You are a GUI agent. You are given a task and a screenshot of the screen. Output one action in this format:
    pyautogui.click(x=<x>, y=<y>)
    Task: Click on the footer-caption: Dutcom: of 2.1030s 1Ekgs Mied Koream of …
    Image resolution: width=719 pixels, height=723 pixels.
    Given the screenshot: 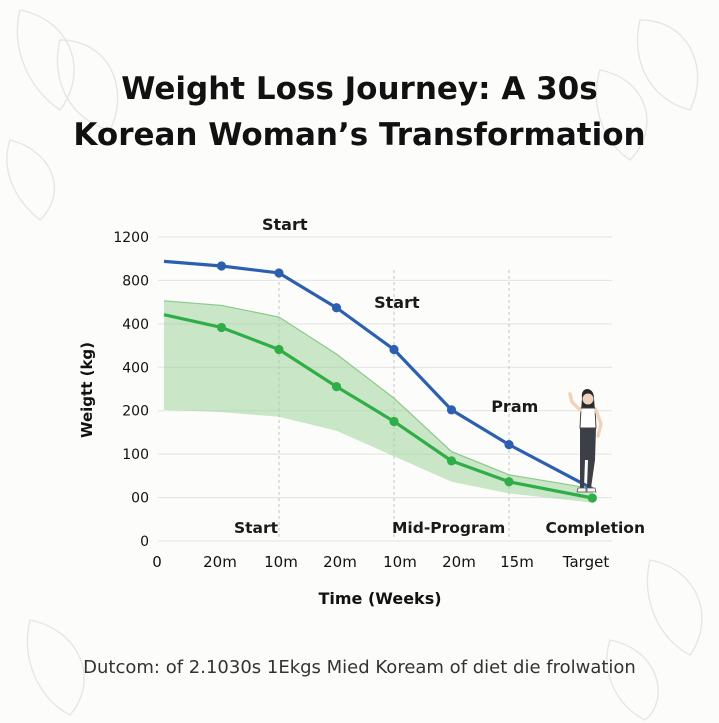 What is the action you would take?
    pyautogui.click(x=359, y=667)
    